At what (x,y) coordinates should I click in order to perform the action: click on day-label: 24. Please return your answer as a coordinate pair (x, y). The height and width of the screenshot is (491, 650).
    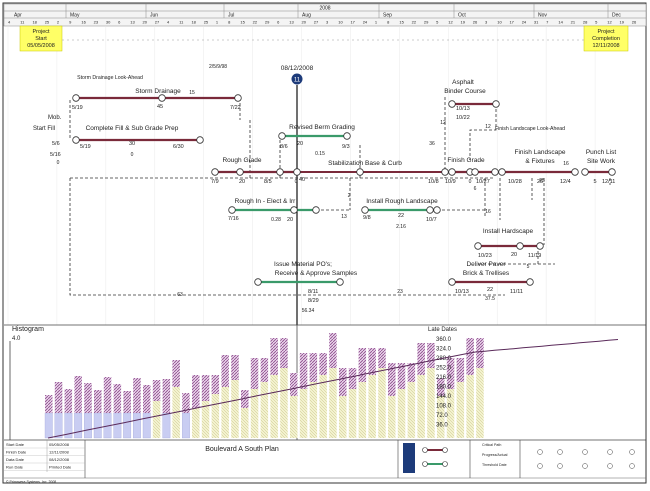
    Looking at the image, I should click on (365, 22).